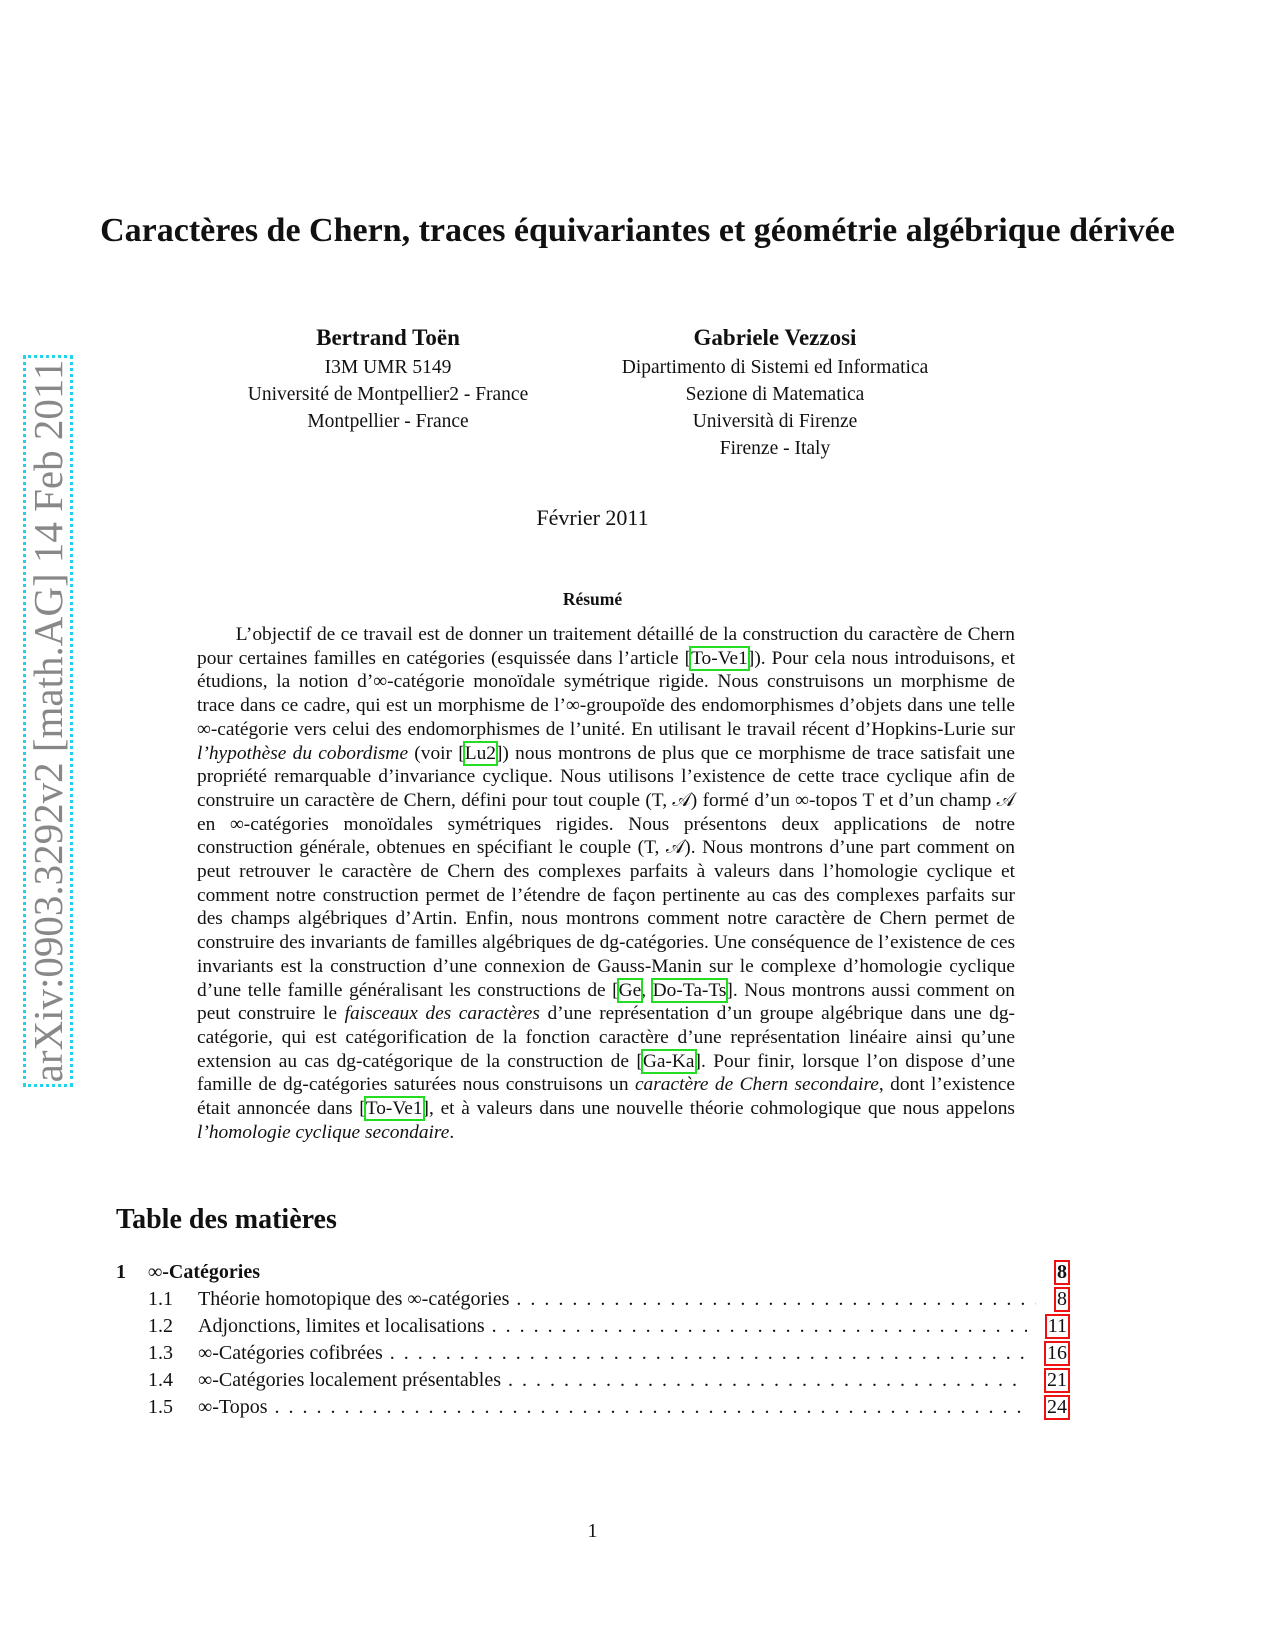 This screenshot has height=1650, width=1275. I want to click on arxiv-id: arXiv:0903.3292v2 [math.AG] 14 Feb 2011, so click(48, 721).